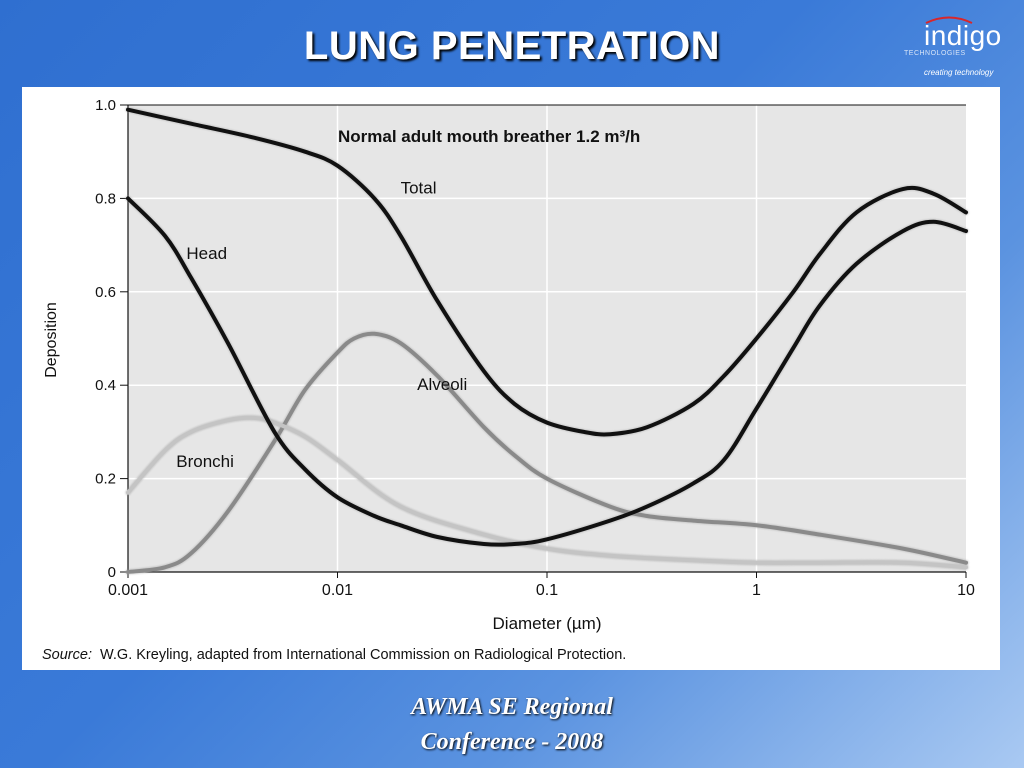 This screenshot has height=768, width=1024. I want to click on footer-line-2: Conference - 2008, so click(512, 742).